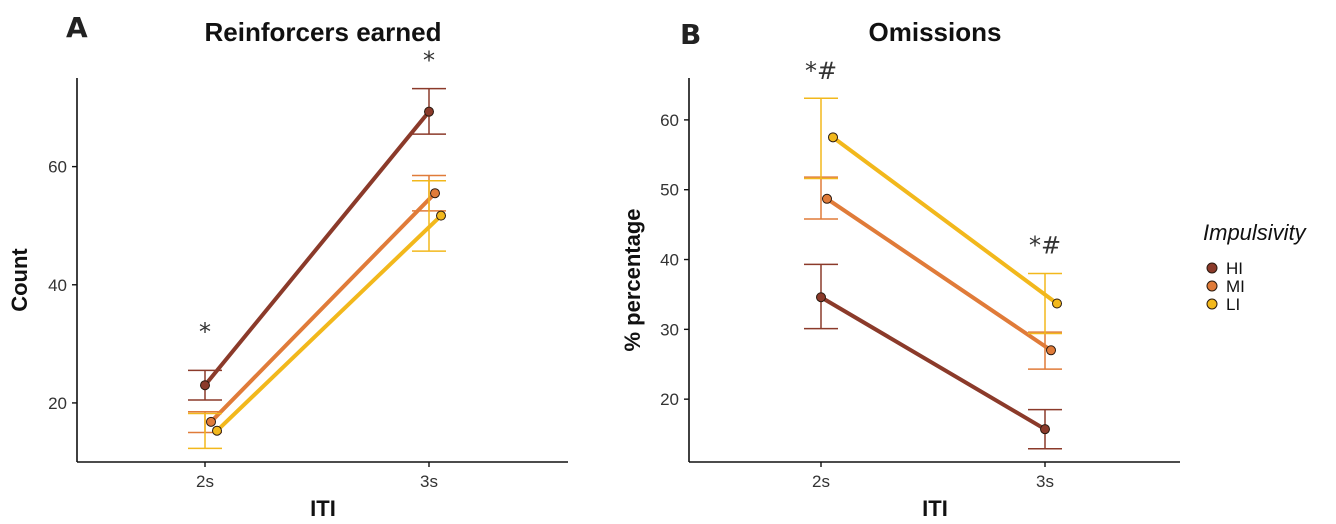 This screenshot has height=524, width=1336. I want to click on panel-a-title: Reinforcers earned, so click(323, 32).